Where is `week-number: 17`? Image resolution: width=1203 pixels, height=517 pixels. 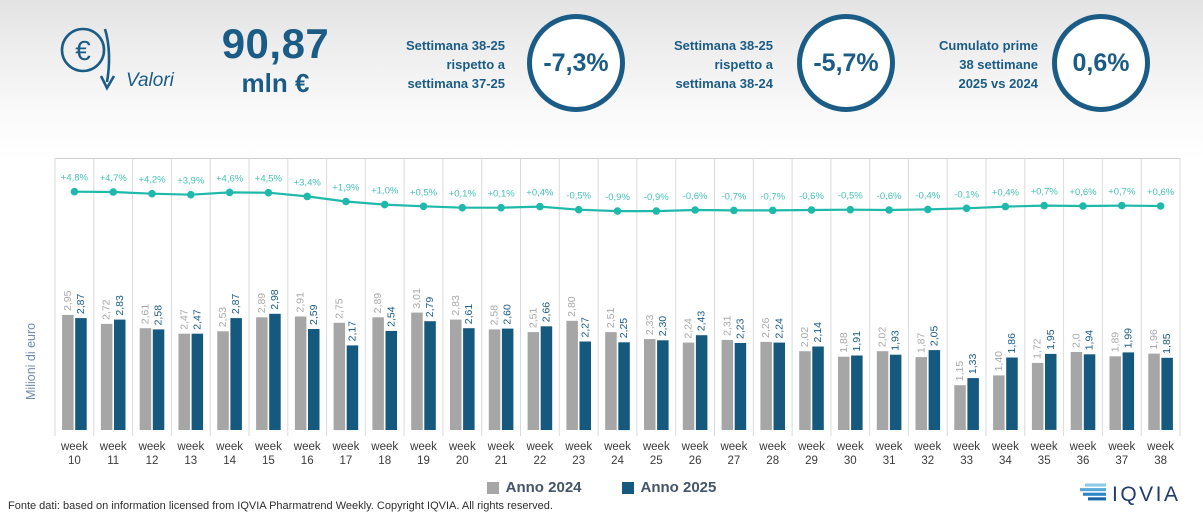 week-number: 17 is located at coordinates (346, 461).